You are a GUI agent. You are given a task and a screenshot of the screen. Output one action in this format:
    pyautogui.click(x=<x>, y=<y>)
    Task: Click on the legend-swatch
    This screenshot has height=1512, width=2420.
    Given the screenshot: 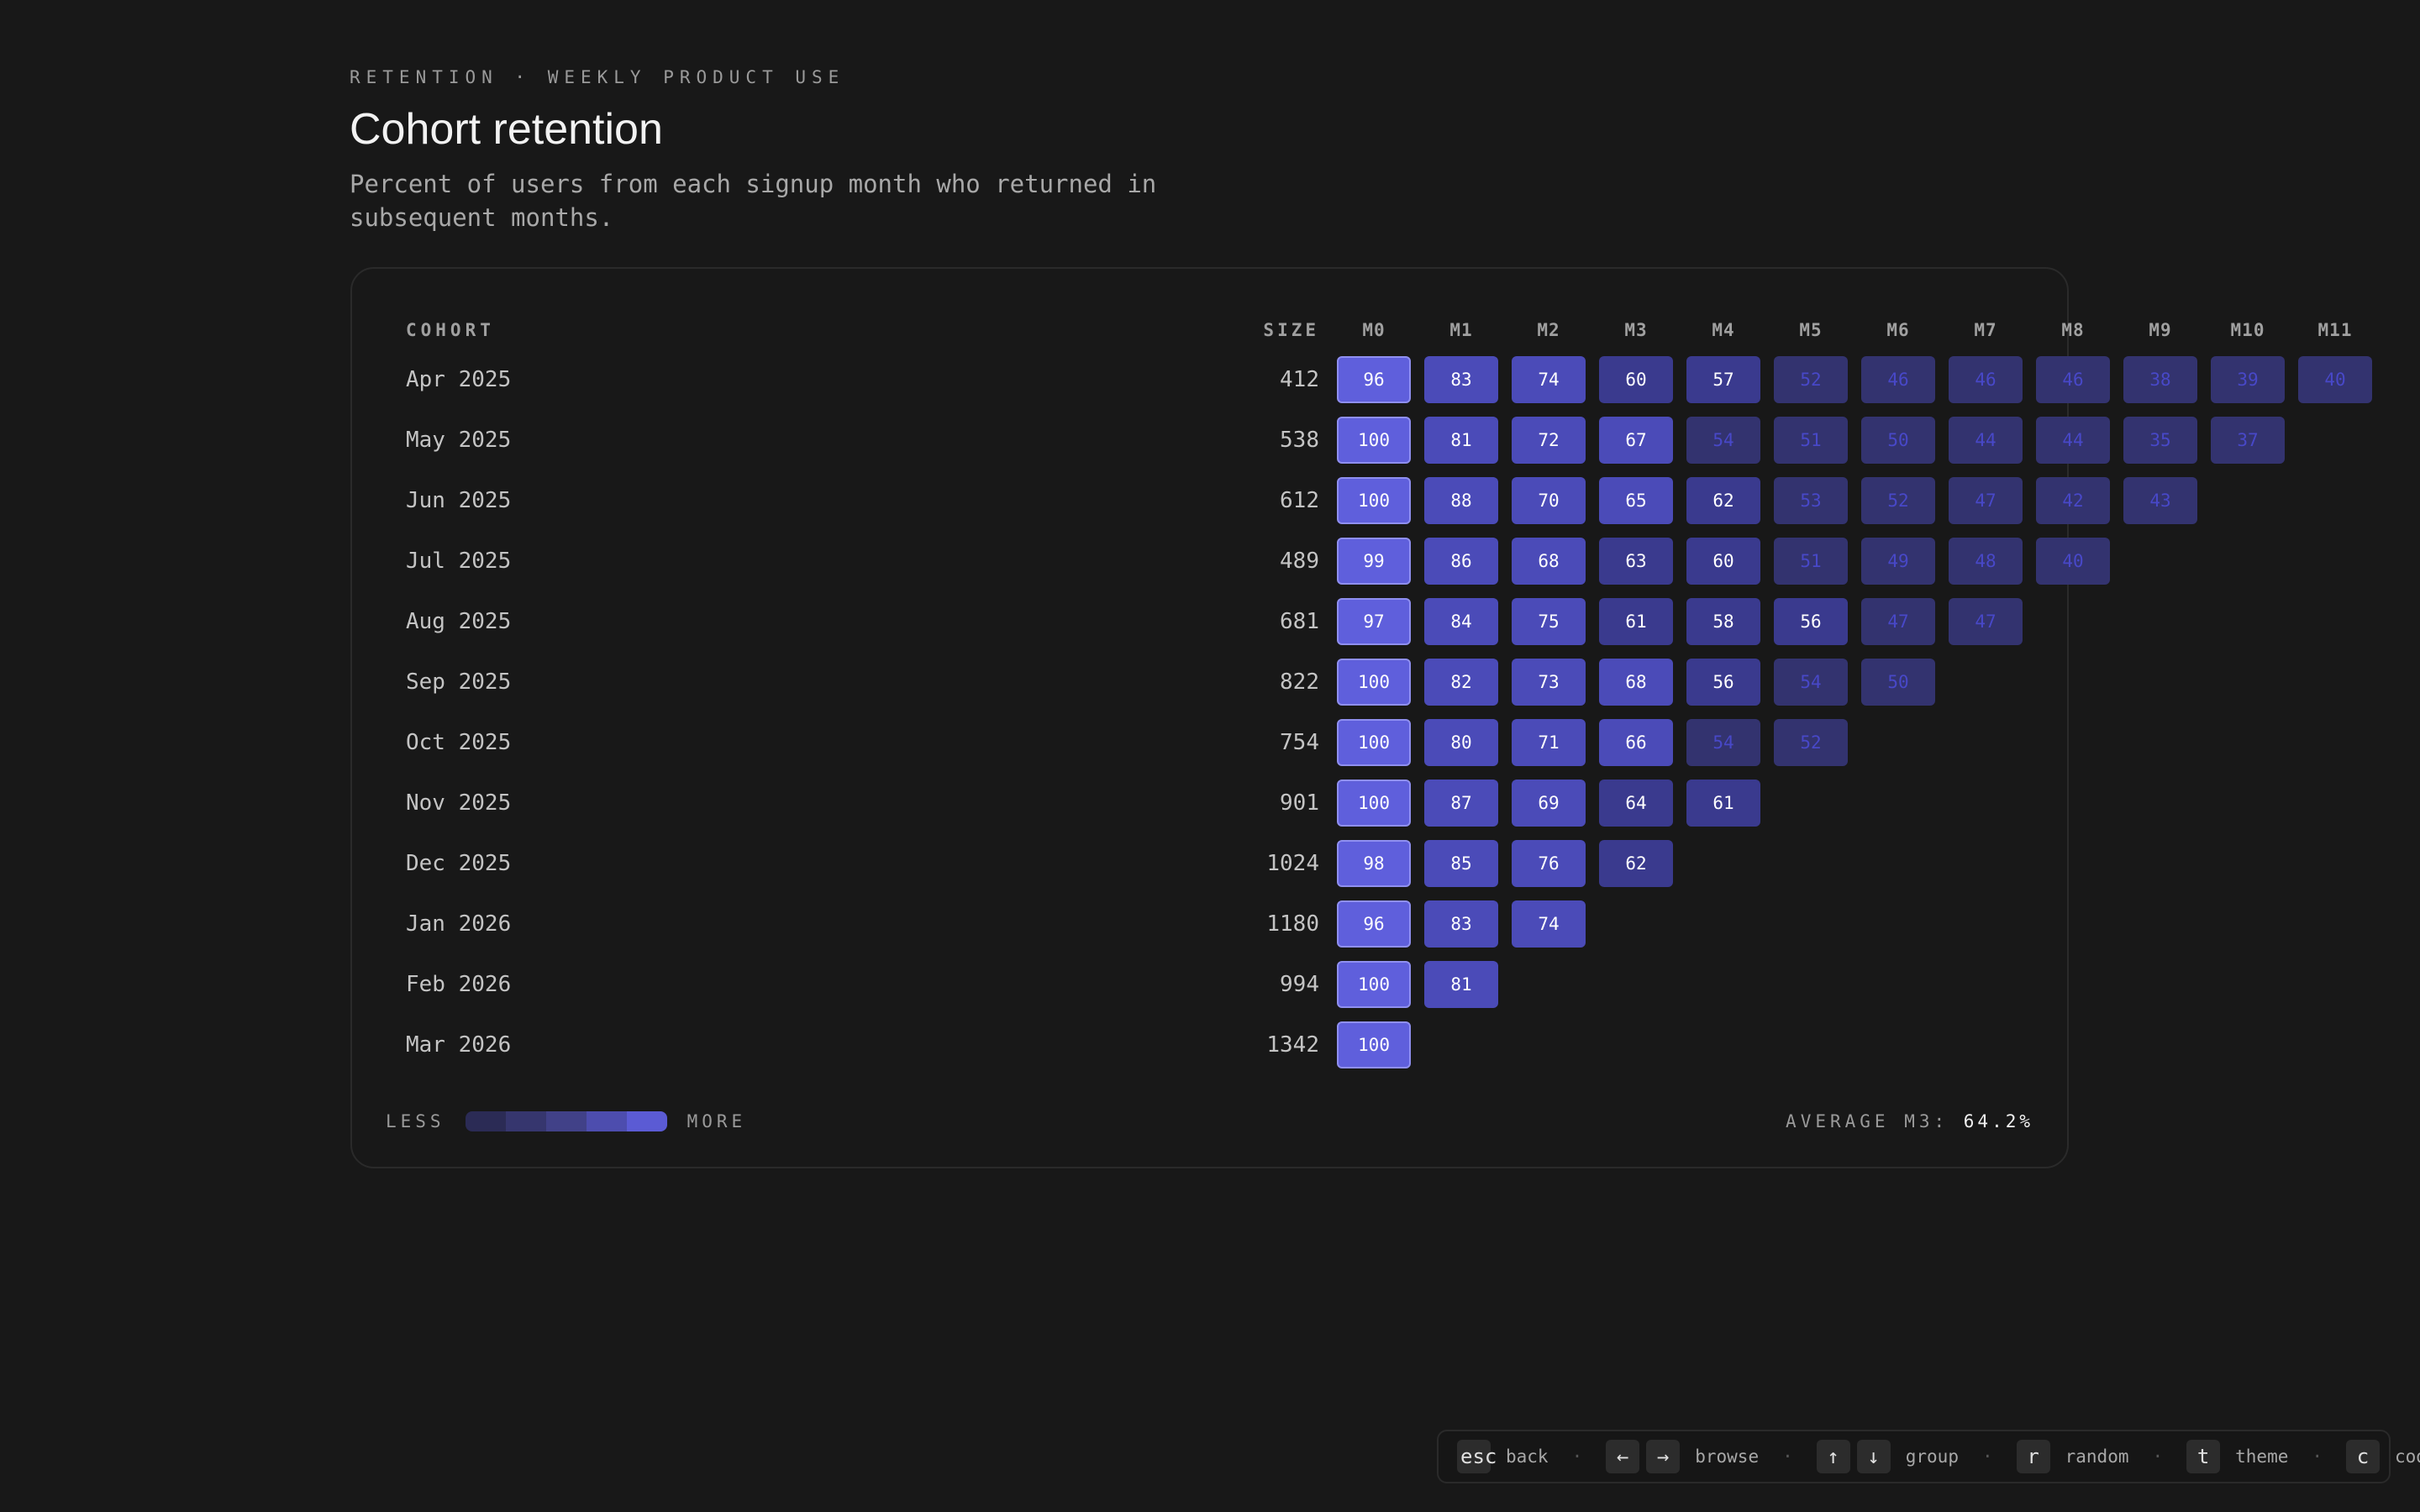 What is the action you would take?
    pyautogui.click(x=566, y=1121)
    